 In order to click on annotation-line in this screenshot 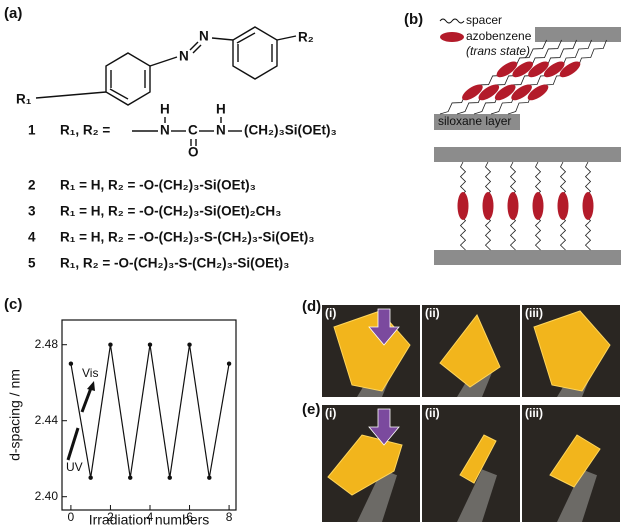, I will do `click(73, 444)`.